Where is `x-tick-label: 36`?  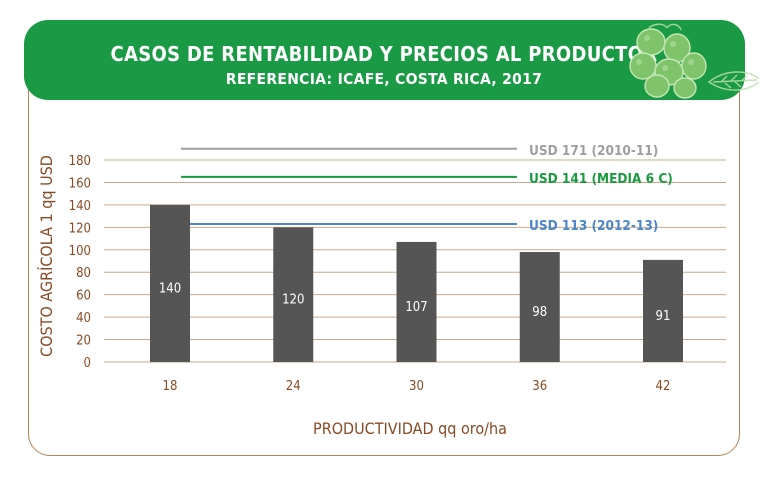 x-tick-label: 36 is located at coordinates (539, 386).